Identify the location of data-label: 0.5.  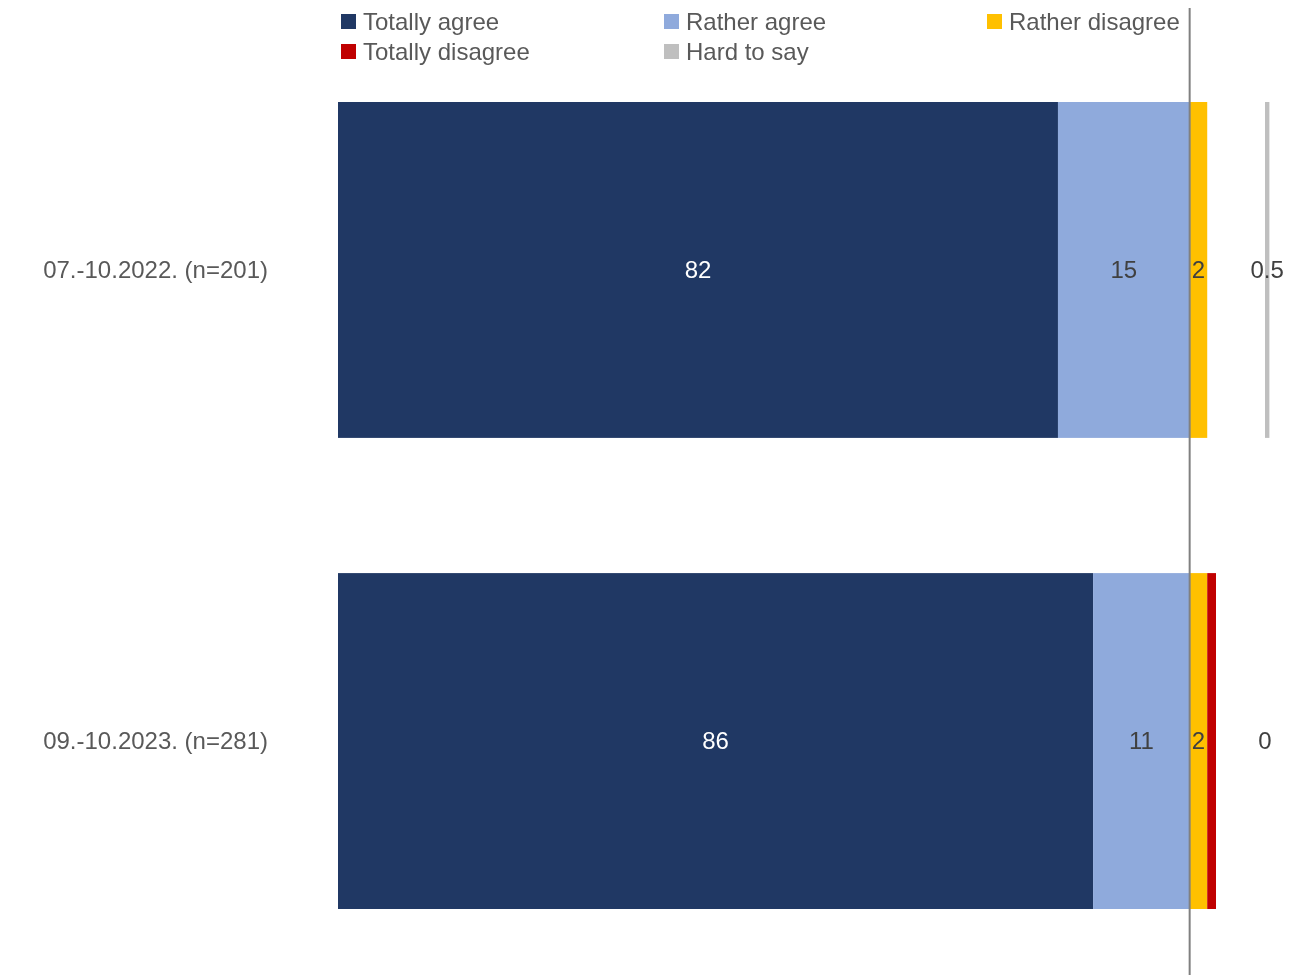
(1267, 270).